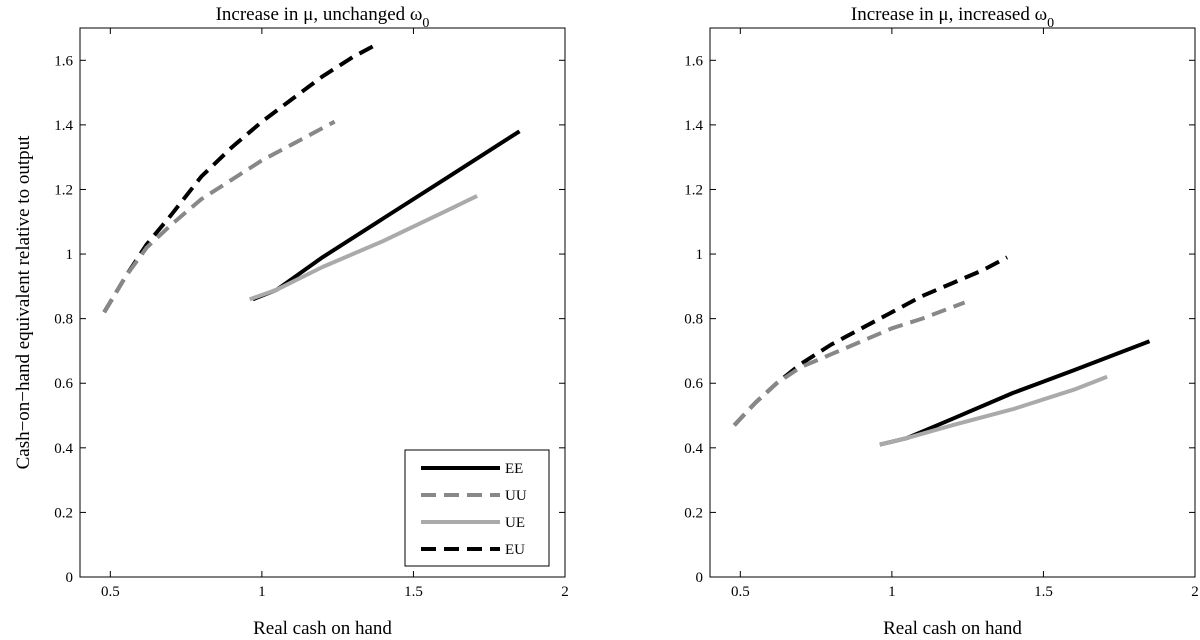  What do you see at coordinates (514, 469) in the screenshot?
I see `legend-label-ee: EE` at bounding box center [514, 469].